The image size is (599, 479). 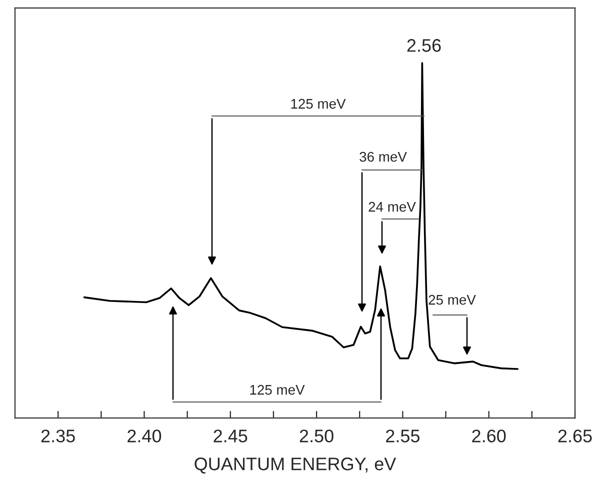 What do you see at coordinates (489, 436) in the screenshot?
I see `x-tick-label: 2.60` at bounding box center [489, 436].